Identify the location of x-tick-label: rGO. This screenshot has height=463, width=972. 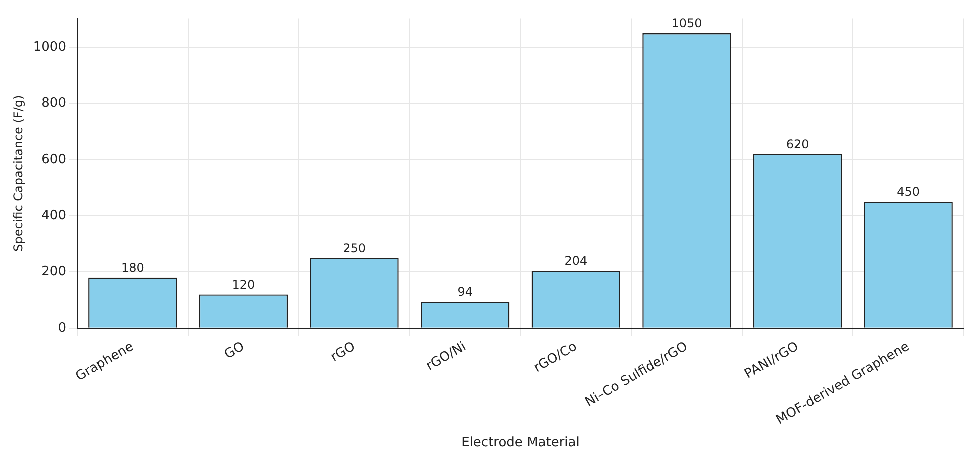
(343, 353).